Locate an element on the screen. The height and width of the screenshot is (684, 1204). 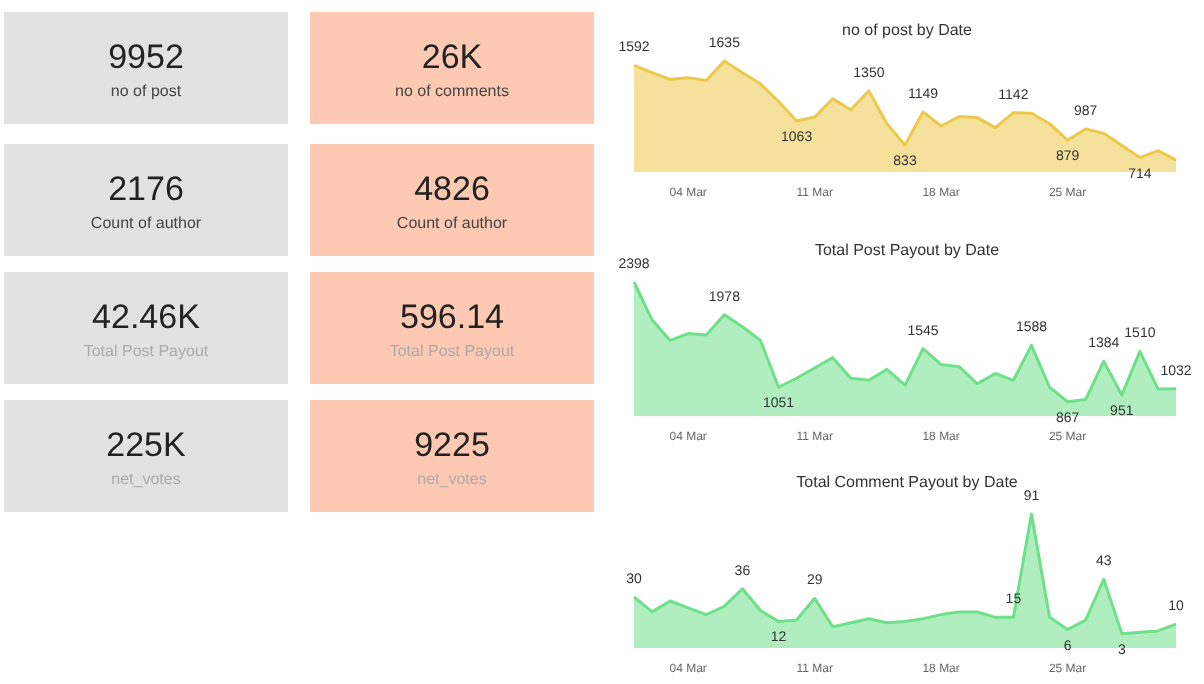
text: 4826 is located at coordinates (452, 189).